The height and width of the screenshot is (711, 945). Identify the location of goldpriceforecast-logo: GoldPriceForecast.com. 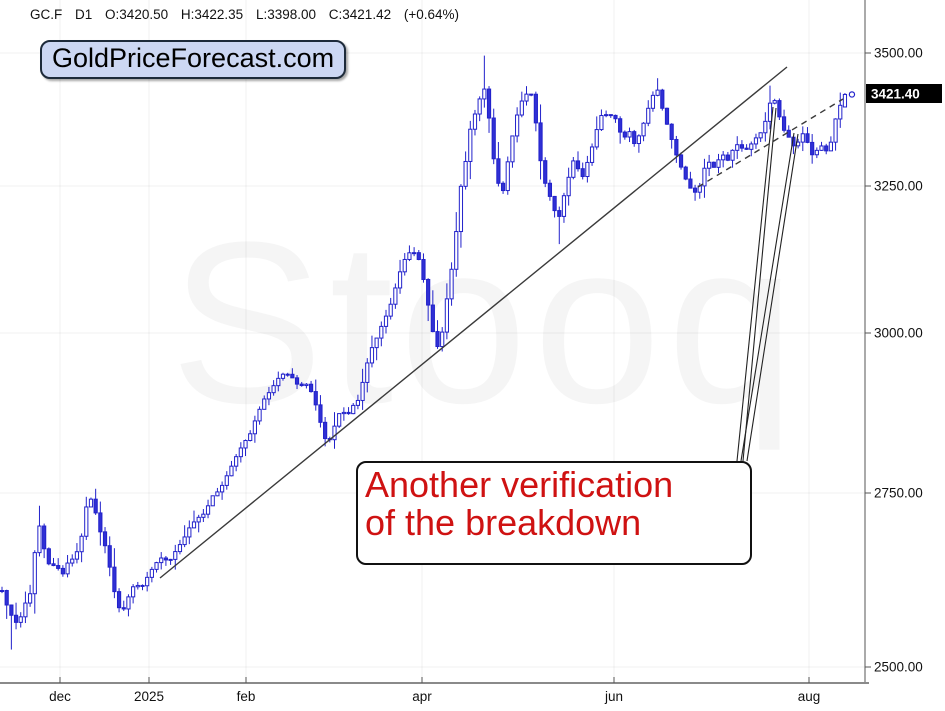
(193, 59).